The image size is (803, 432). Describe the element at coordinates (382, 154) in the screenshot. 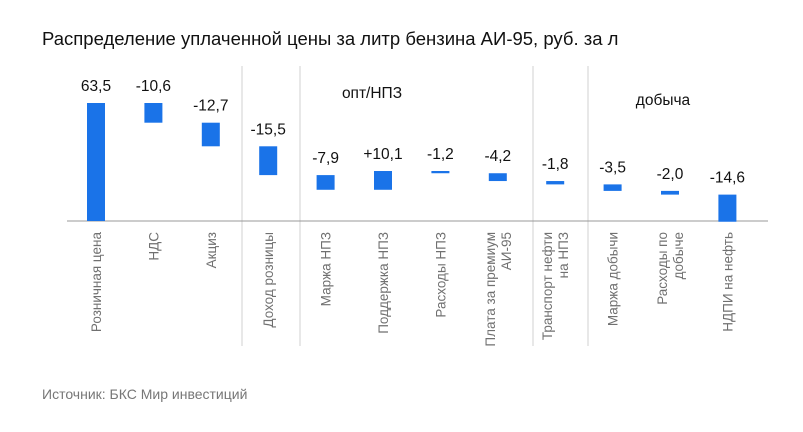

I see `data-label-6: +10,1` at that location.